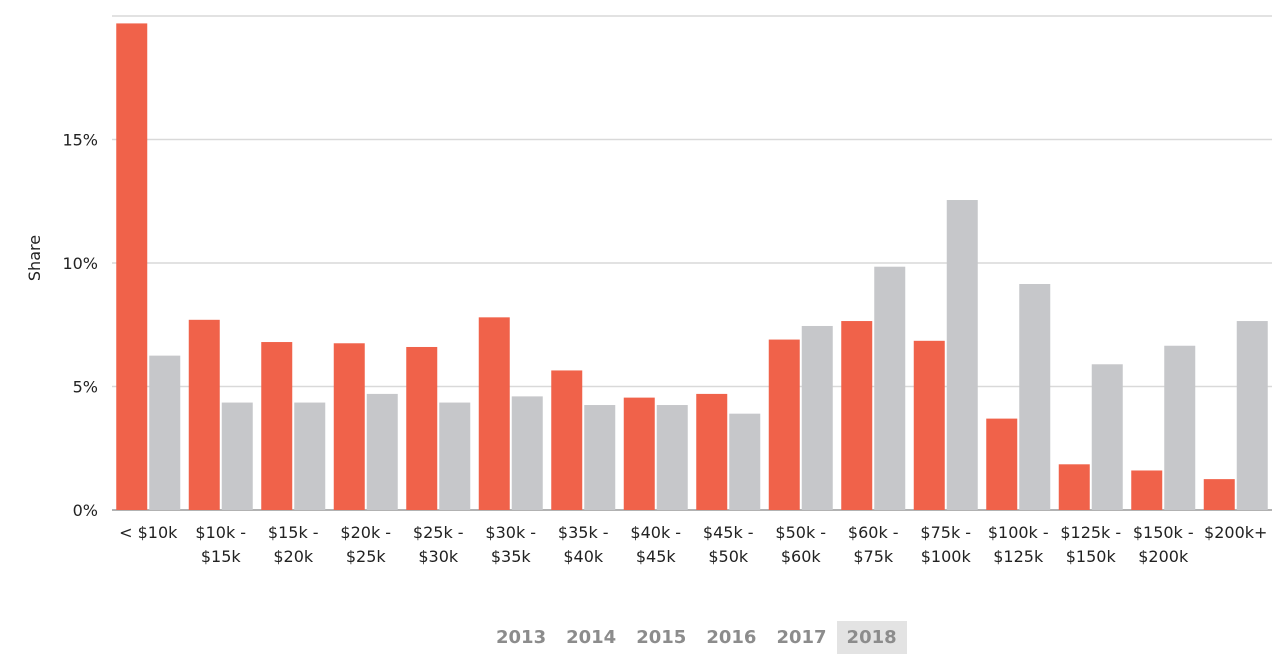 This screenshot has width=1280, height=672. Describe the element at coordinates (728, 556) in the screenshot. I see `x-tick-label: $50k` at that location.